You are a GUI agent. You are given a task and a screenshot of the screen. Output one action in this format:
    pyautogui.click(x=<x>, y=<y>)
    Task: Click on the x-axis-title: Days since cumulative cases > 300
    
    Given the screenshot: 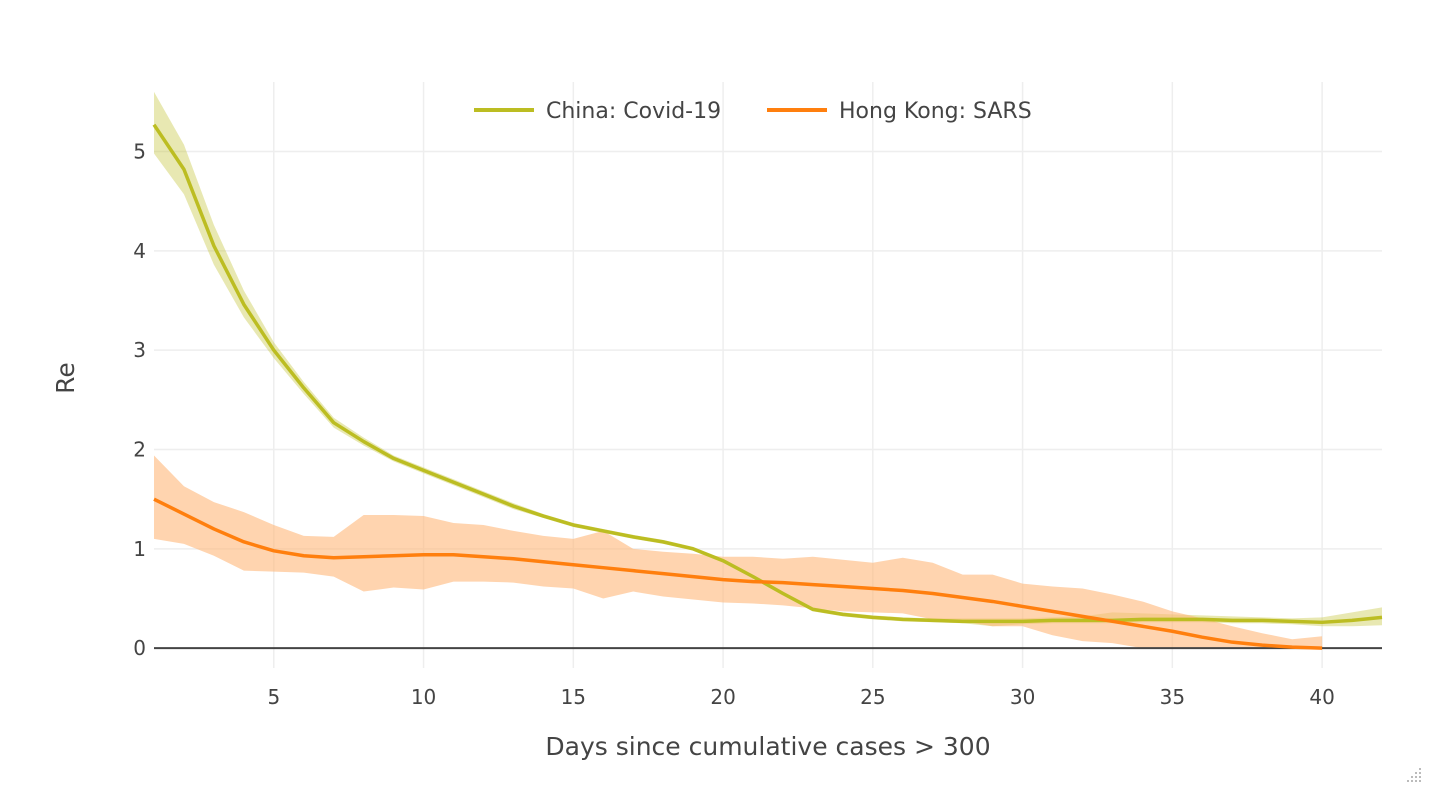 What is the action you would take?
    pyautogui.click(x=767, y=746)
    